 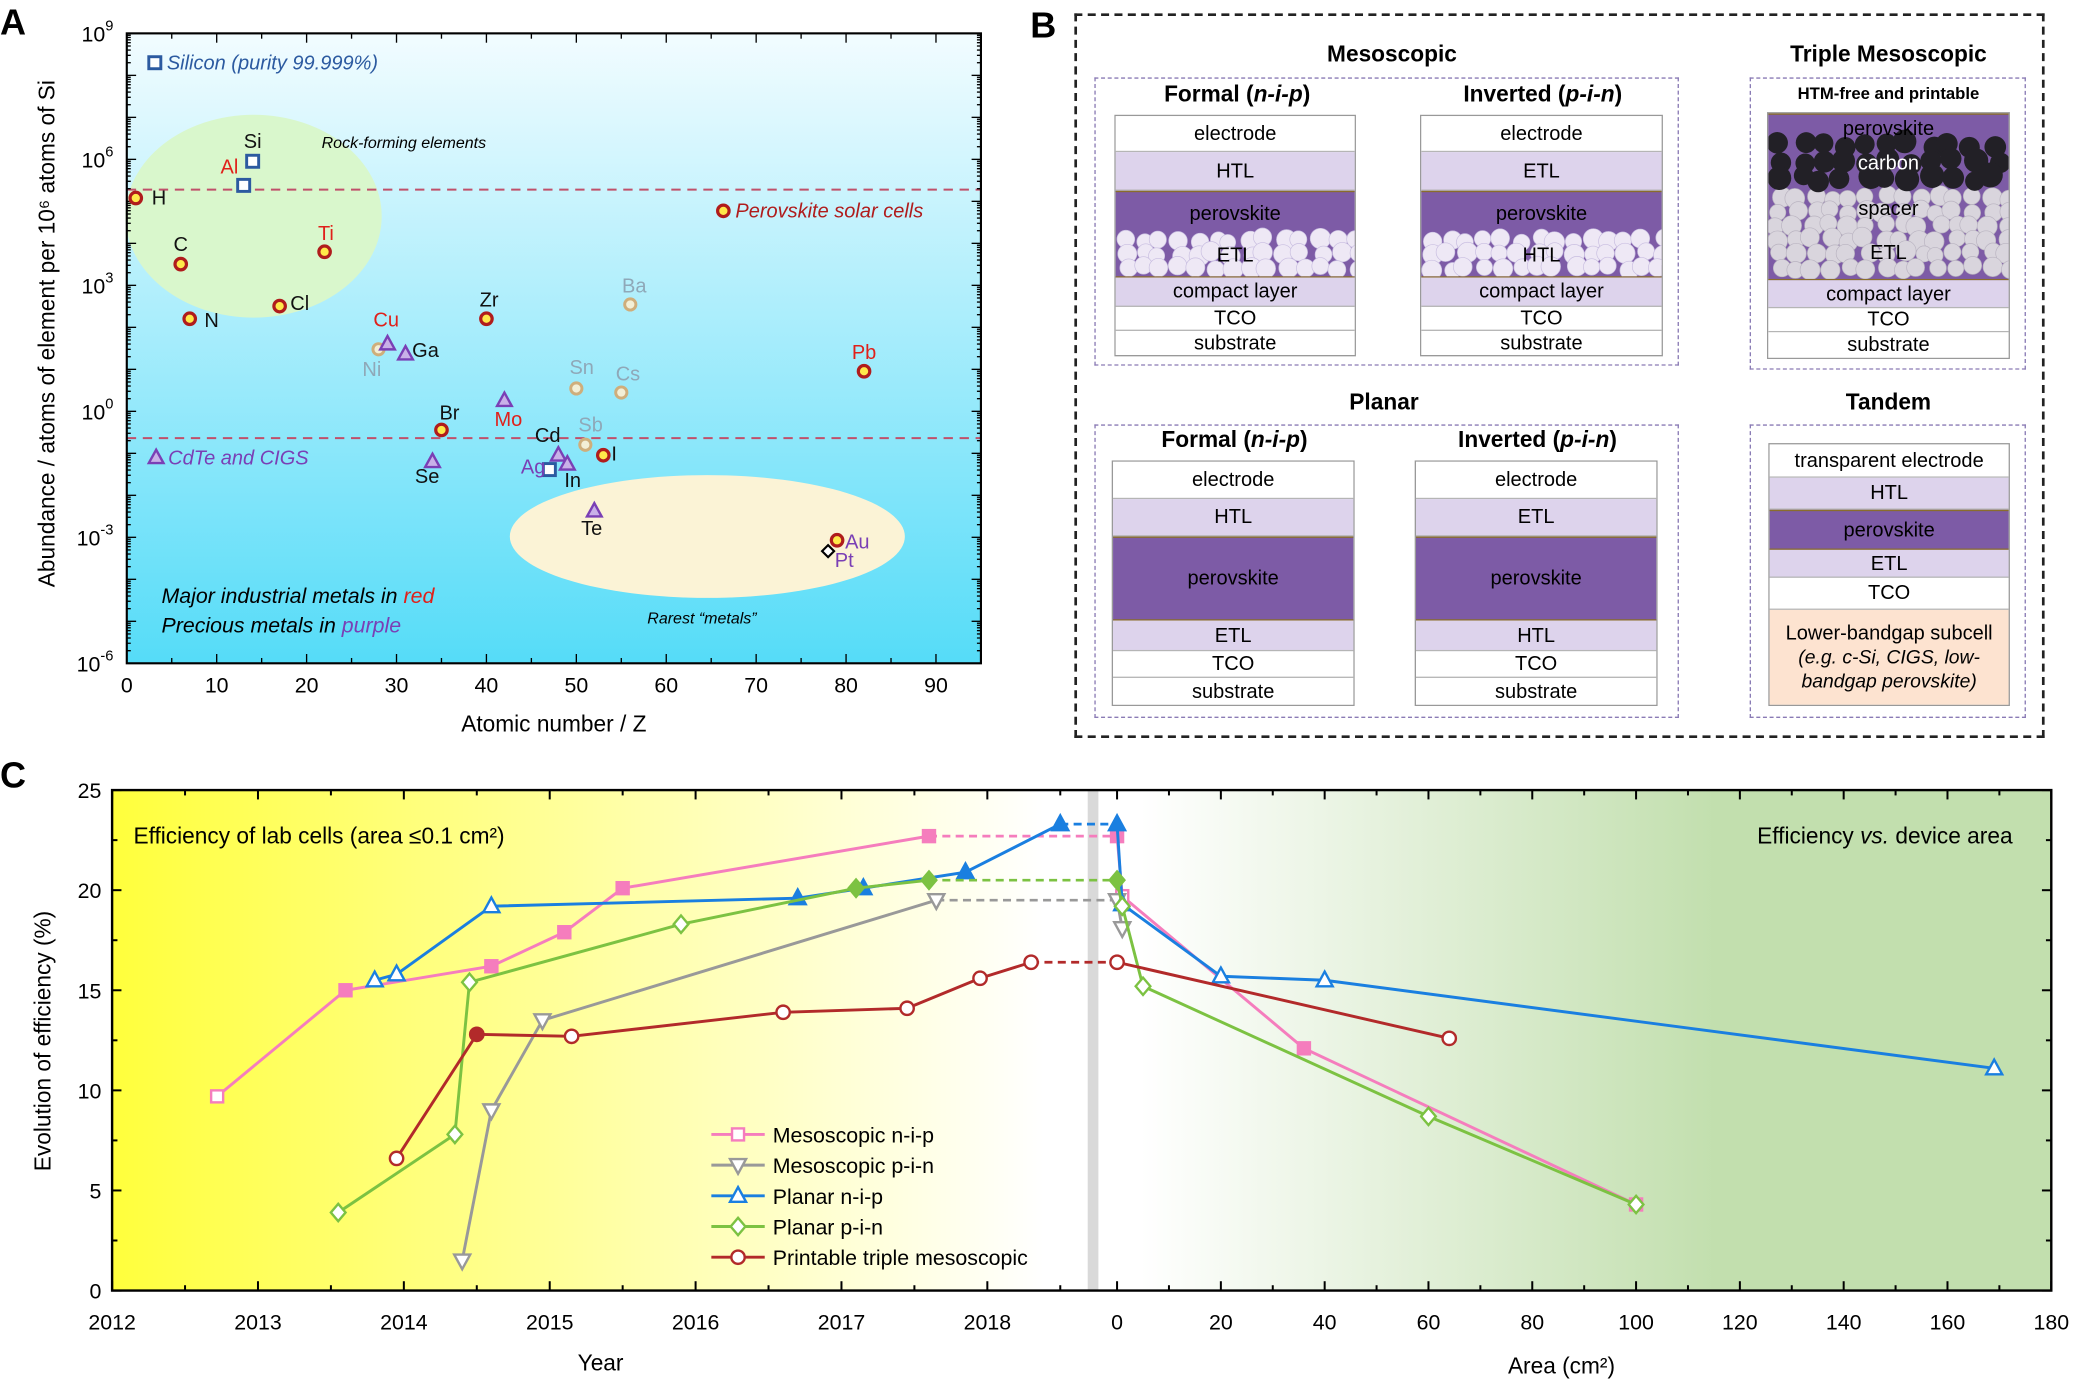 What do you see at coordinates (1386, 221) in the screenshot?
I see `box-mesoscopic` at bounding box center [1386, 221].